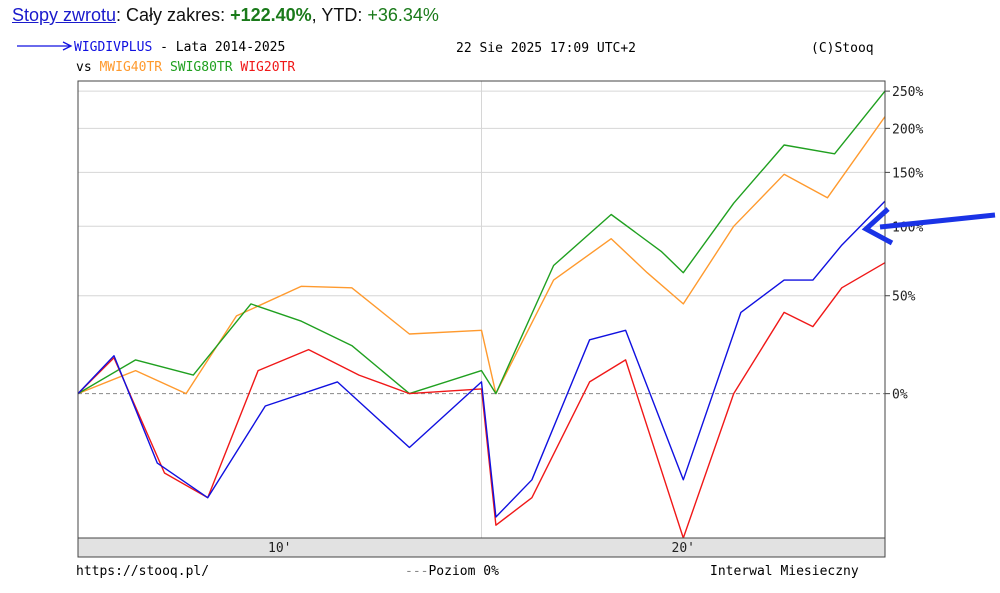 The image size is (1000, 593). I want to click on y-tick-label: 50%, so click(904, 297).